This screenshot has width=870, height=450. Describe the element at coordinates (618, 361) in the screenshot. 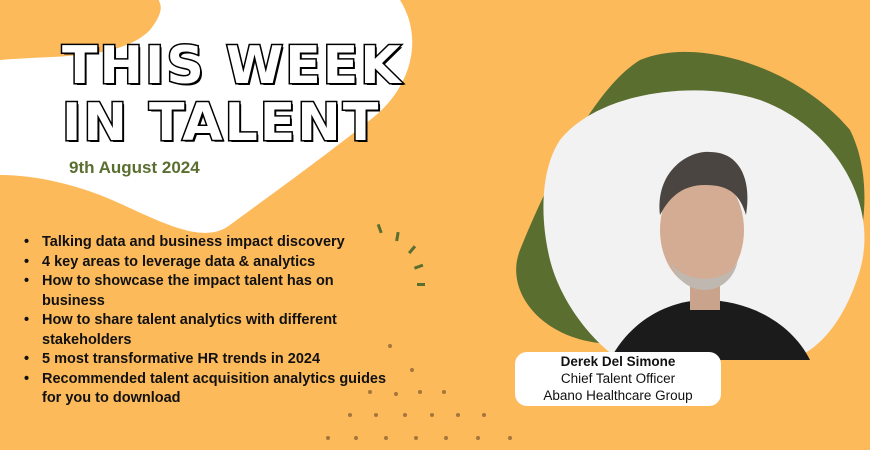

I see `speaker-name: Derek Del Simone` at that location.